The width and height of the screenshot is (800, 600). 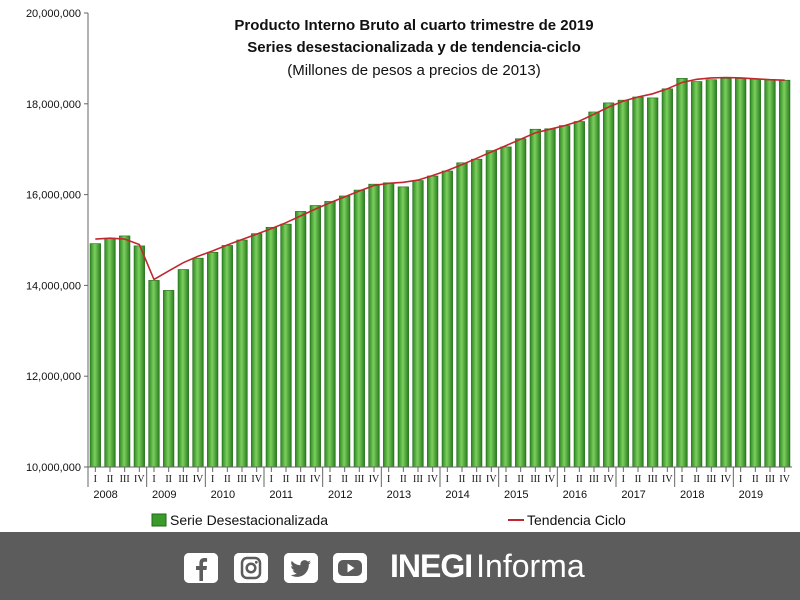 What do you see at coordinates (53, 196) in the screenshot?
I see `y-tick-label: 16,000,000` at bounding box center [53, 196].